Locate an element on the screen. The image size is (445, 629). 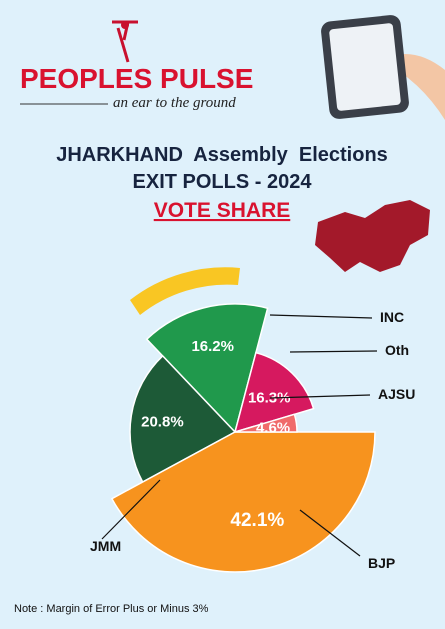
category-label: BJP is located at coordinates (381, 563).